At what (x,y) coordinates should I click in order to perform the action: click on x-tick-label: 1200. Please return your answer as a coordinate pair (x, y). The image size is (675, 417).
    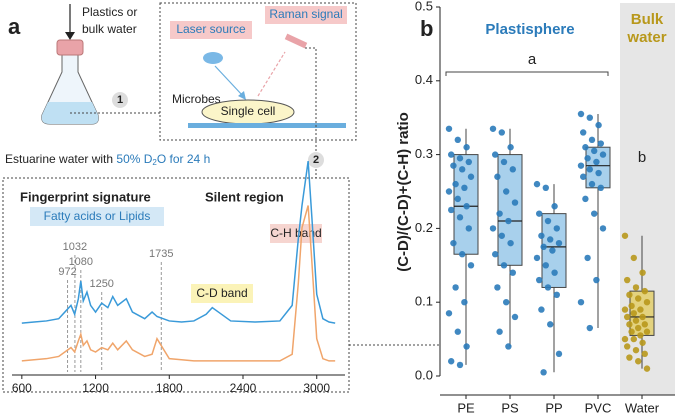
    Looking at the image, I should click on (95, 388).